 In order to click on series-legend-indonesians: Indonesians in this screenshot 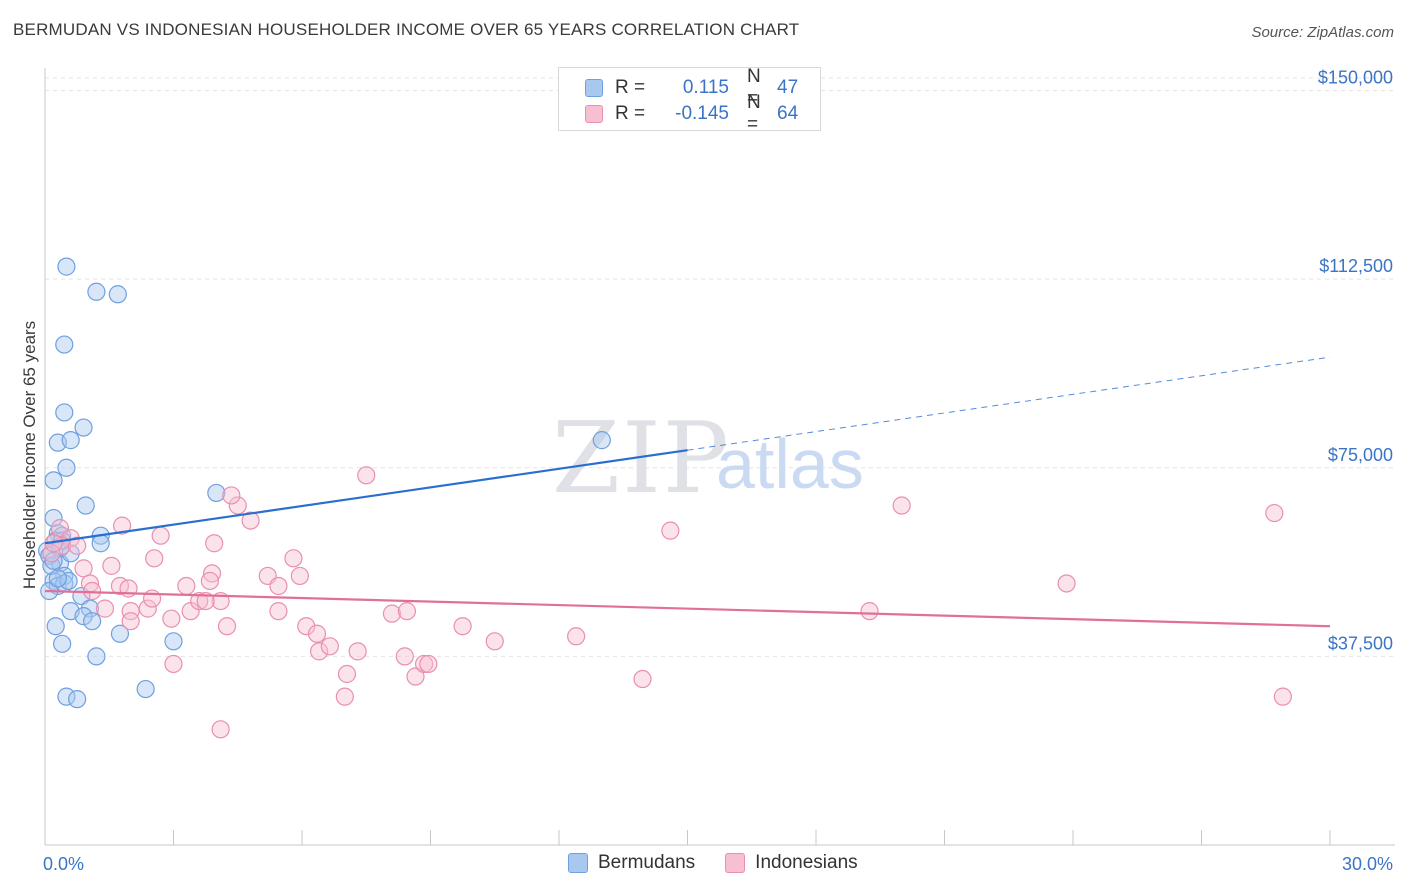, I will do `click(791, 863)`.